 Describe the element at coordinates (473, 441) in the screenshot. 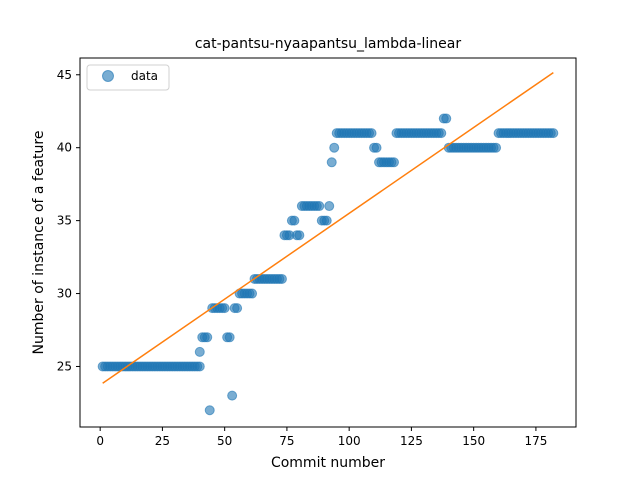

I see `x-tick-label: 150` at that location.